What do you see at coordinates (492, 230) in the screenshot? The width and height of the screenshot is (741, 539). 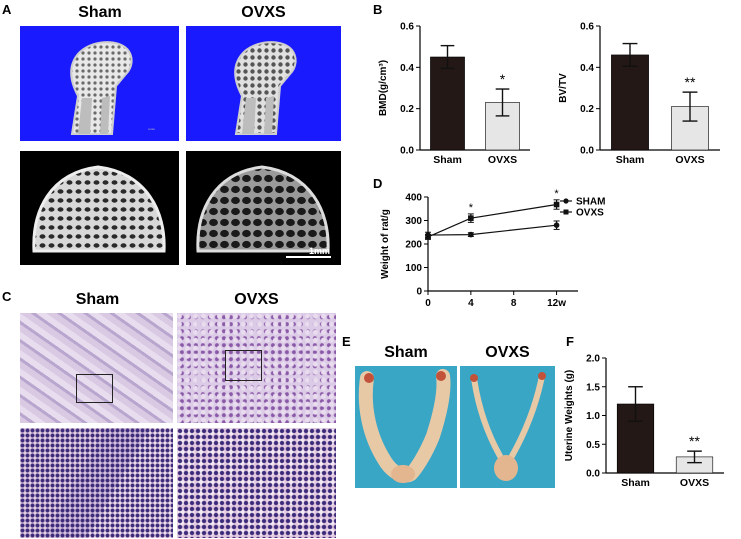 I see `series-line-sham` at bounding box center [492, 230].